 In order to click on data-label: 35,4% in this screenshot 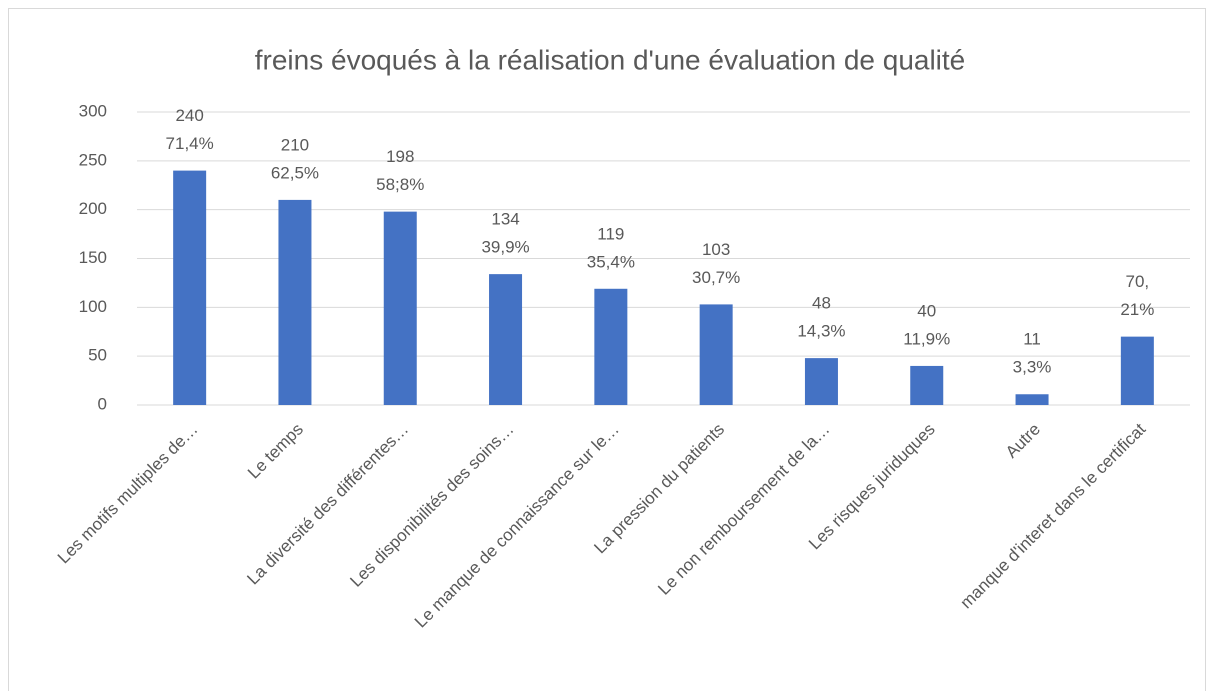, I will do `click(611, 261)`.